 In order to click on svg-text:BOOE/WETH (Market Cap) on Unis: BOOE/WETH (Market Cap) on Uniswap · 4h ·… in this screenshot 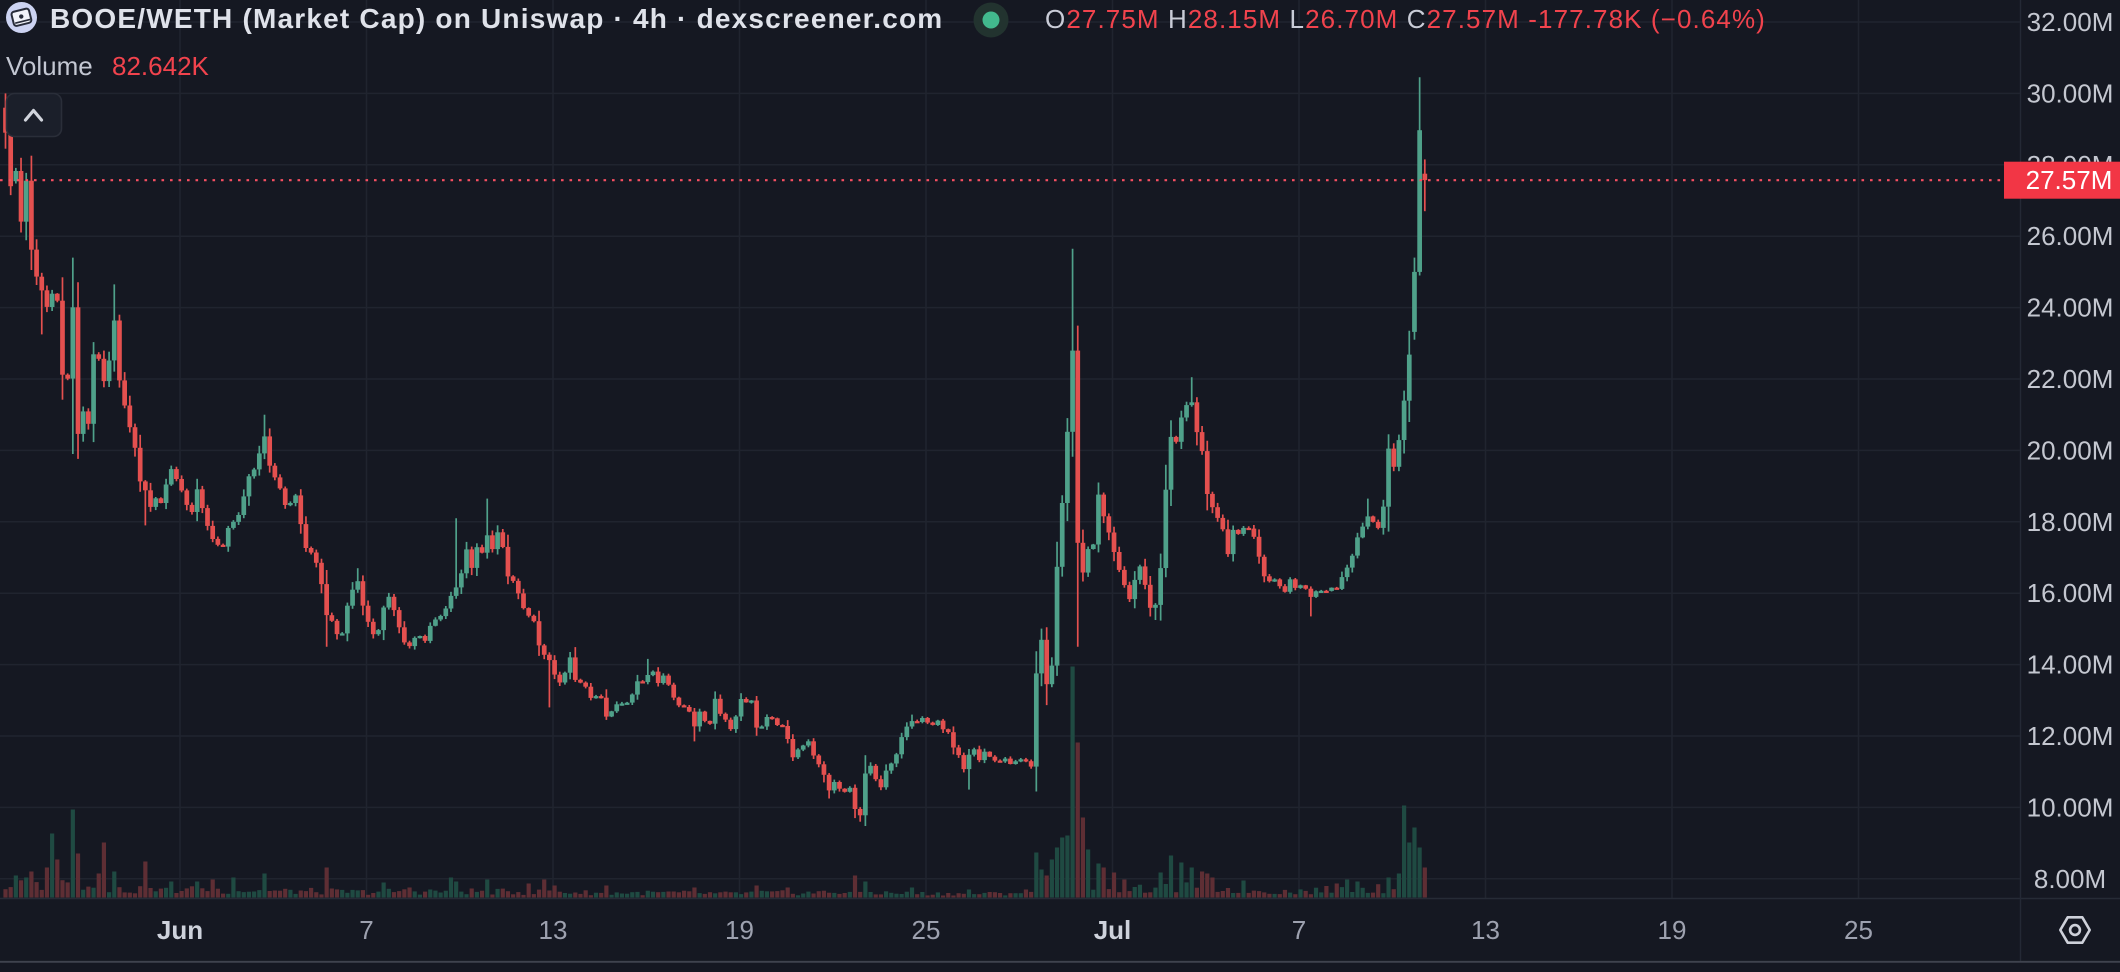, I will do `click(496, 18)`.